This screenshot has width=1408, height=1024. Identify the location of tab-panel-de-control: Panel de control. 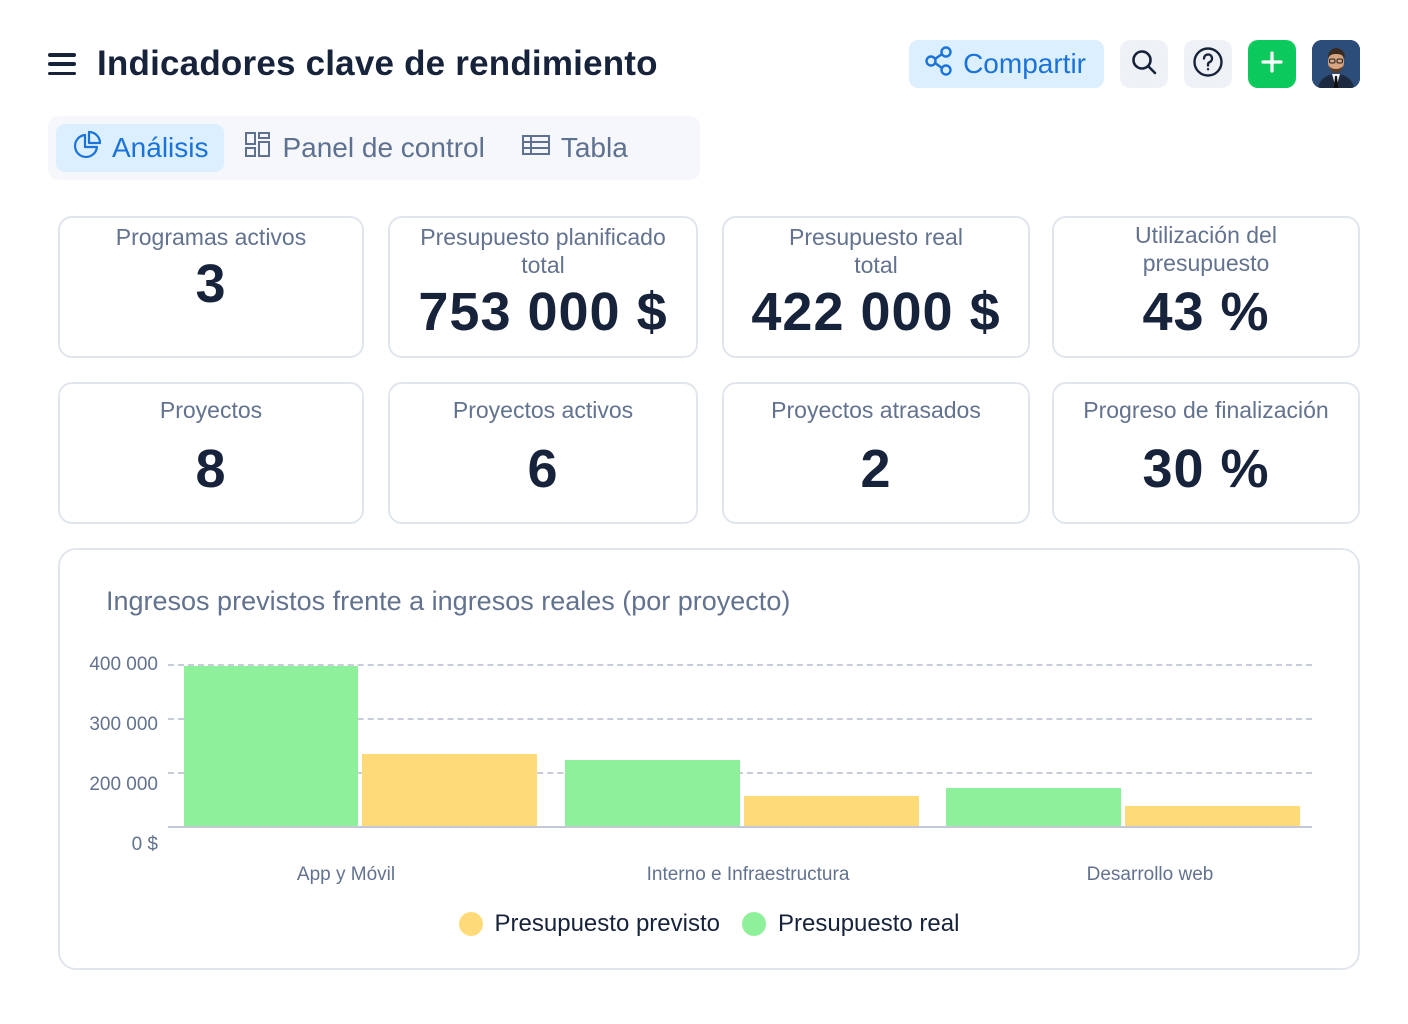
(364, 148).